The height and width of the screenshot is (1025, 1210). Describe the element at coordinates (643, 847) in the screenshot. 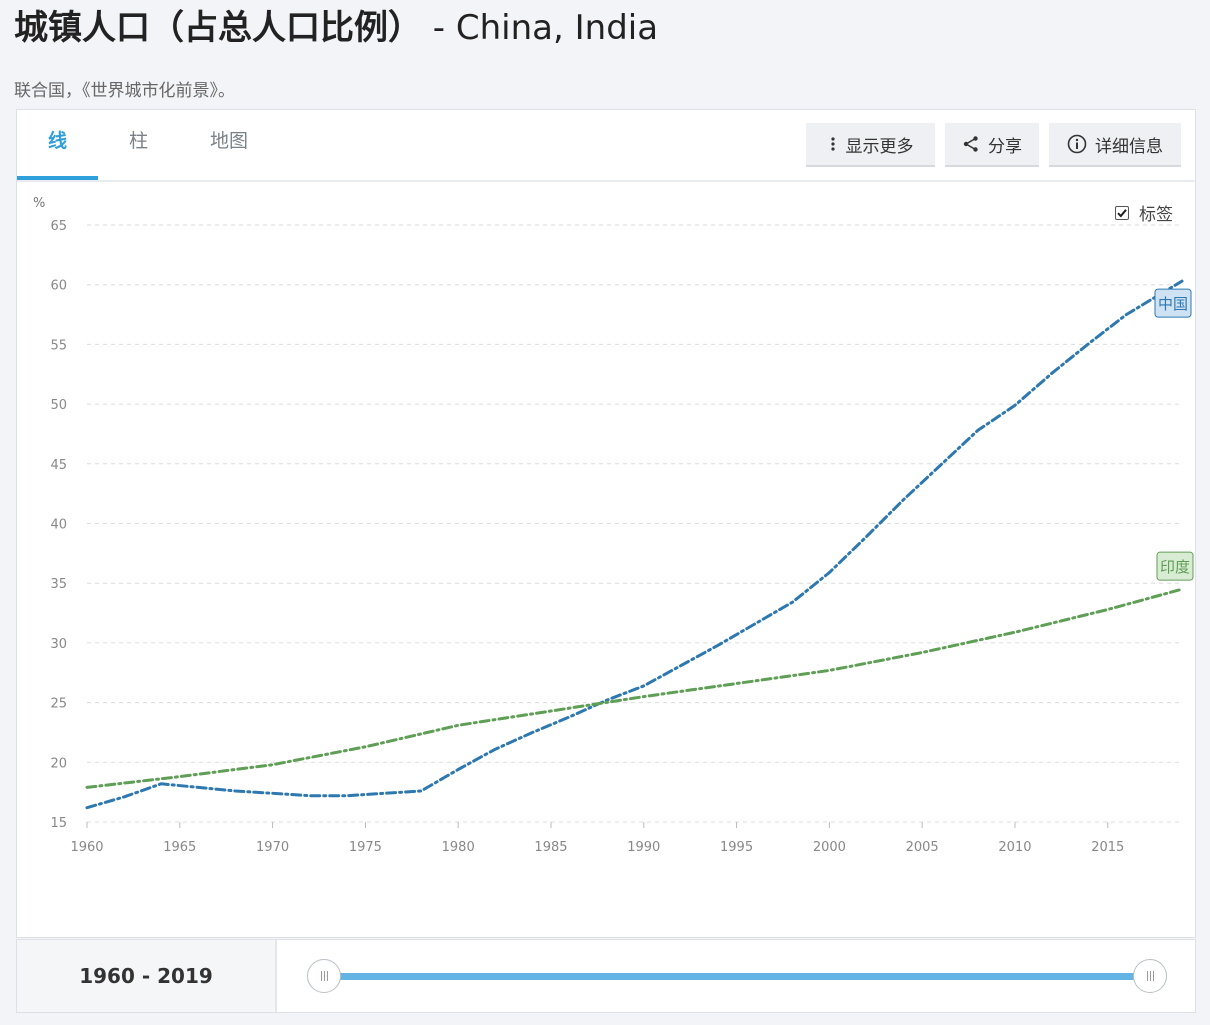

I see `x-tick-label: 1990` at that location.